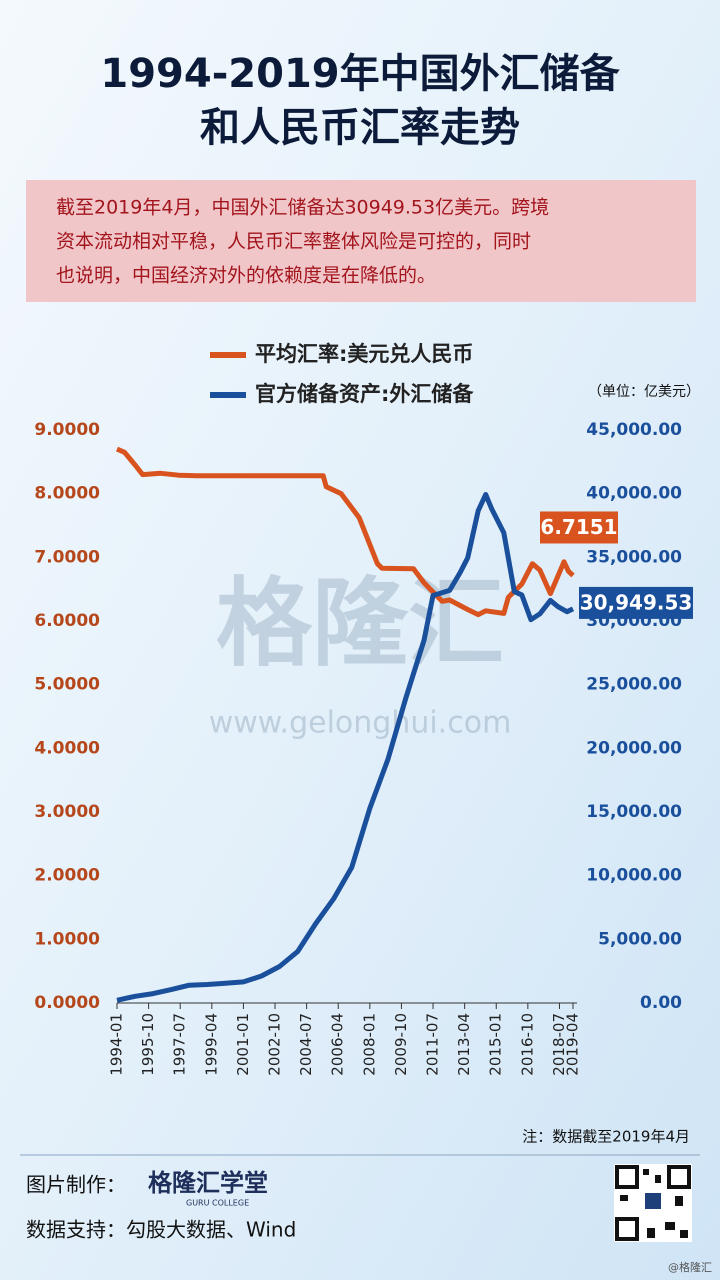  I want to click on x-tick-label: 1999-04, so click(211, 1044).